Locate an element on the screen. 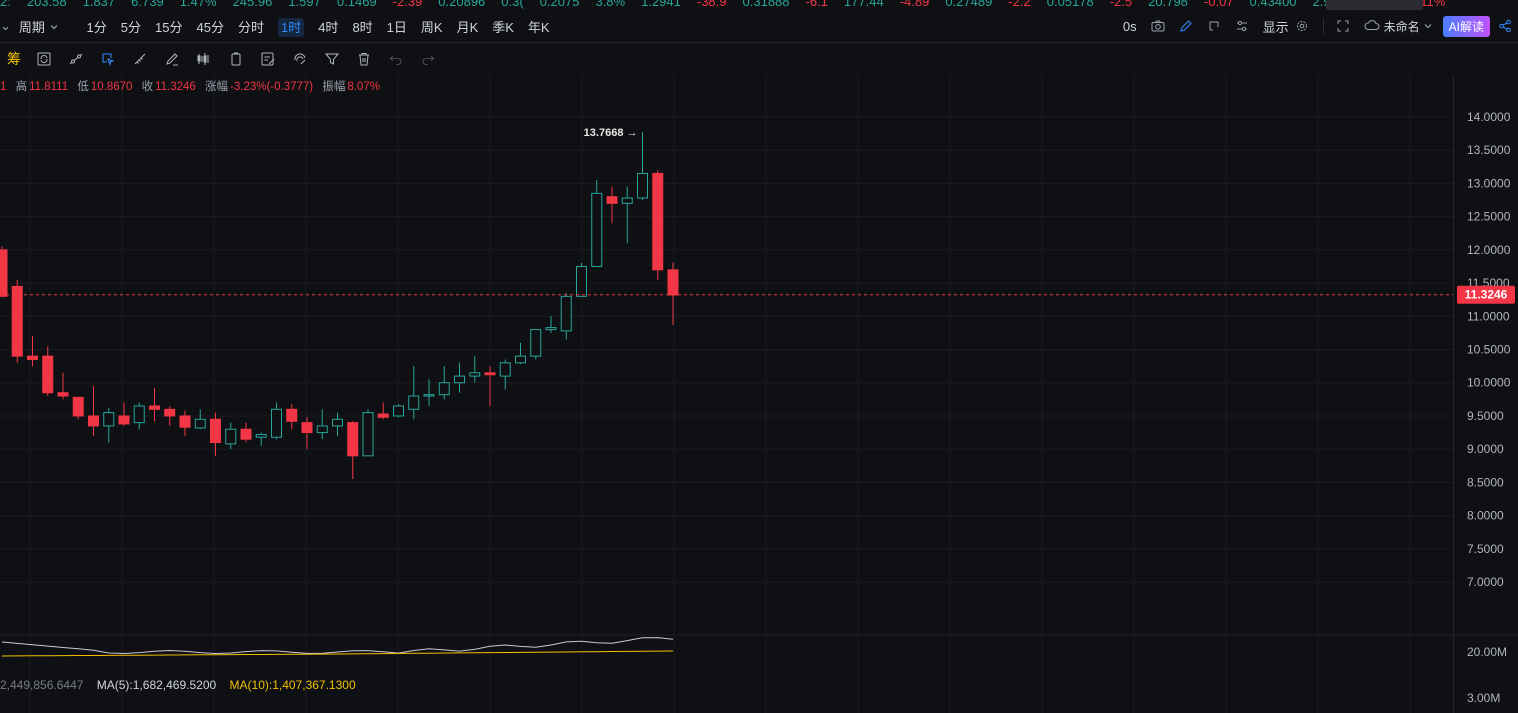 The width and height of the screenshot is (1518, 713). ticker-value: 1.47% is located at coordinates (198, 4).